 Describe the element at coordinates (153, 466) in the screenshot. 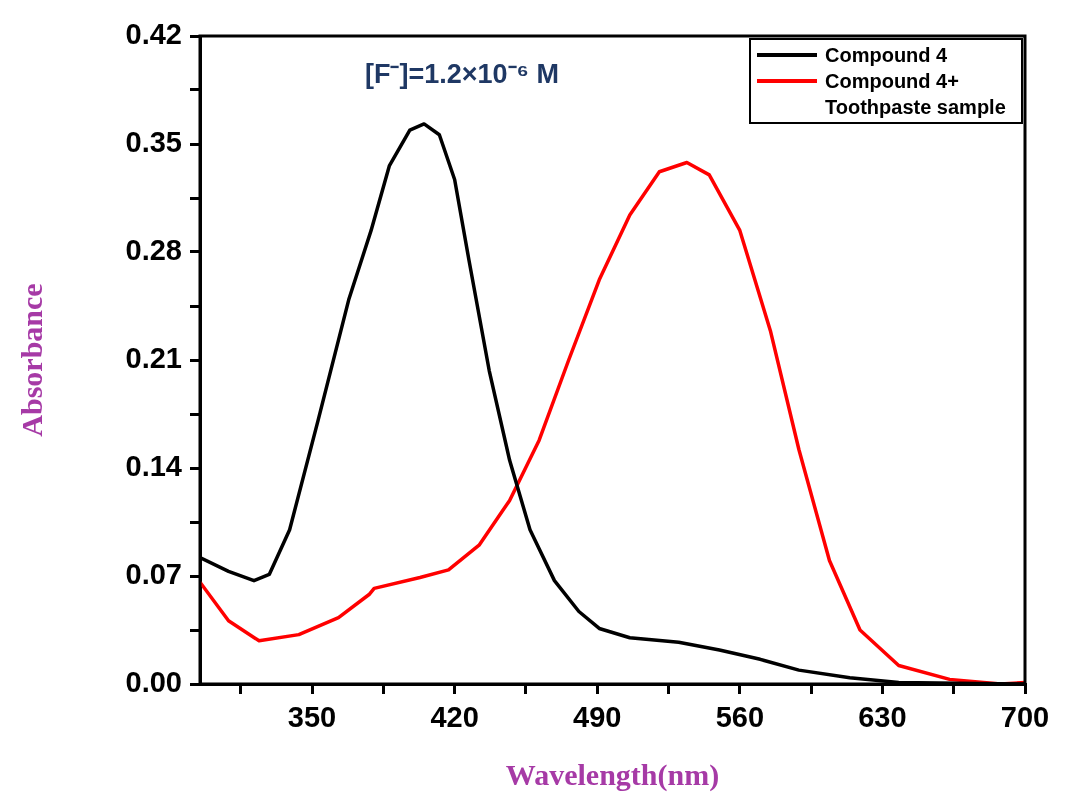

I see `y-tick-label: 0.14` at that location.